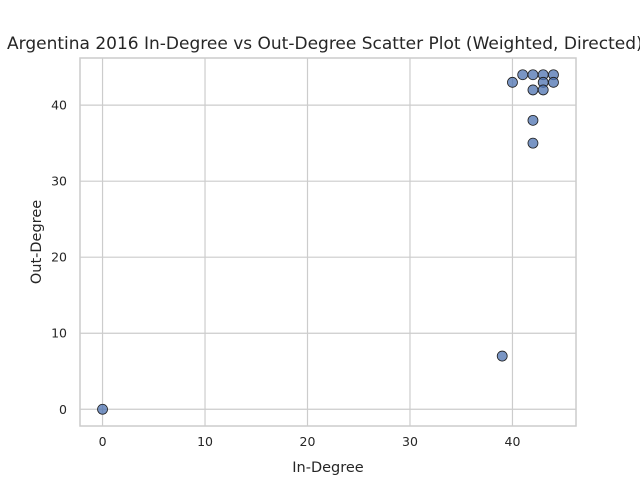 This screenshot has width=640, height=480. Describe the element at coordinates (103, 441) in the screenshot. I see `x-tick-label: 0` at that location.